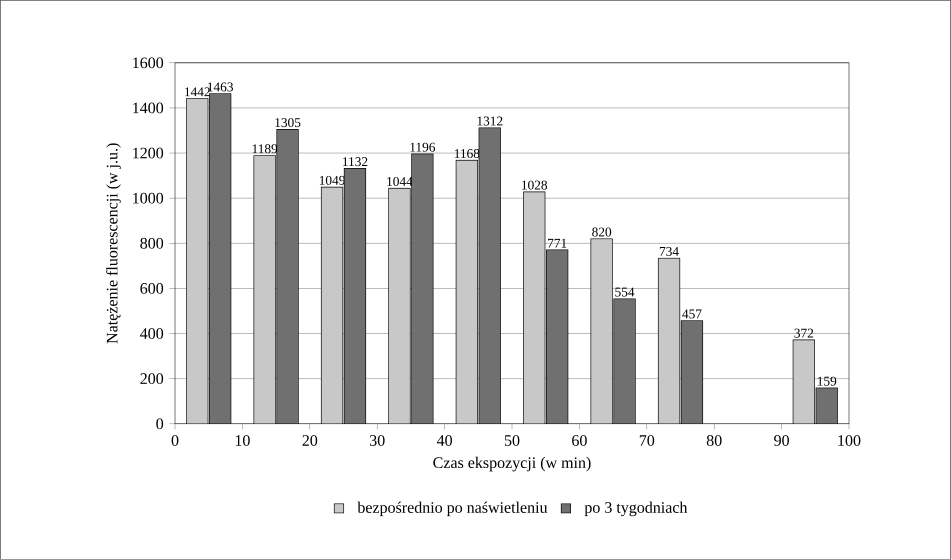 The height and width of the screenshot is (560, 951). Describe the element at coordinates (557, 243) in the screenshot. I see `data-label: 771` at that location.